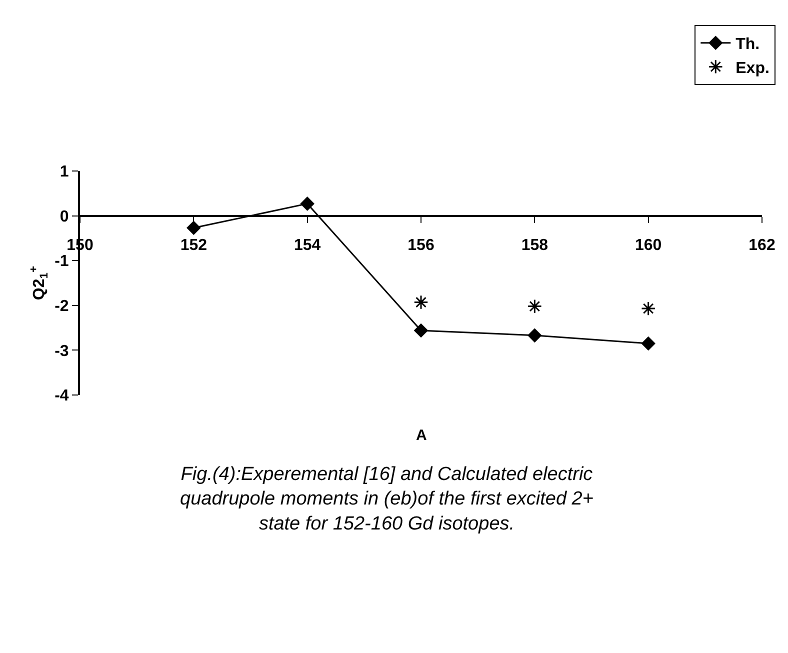  What do you see at coordinates (762, 245) in the screenshot?
I see `x-tick-label: 162` at bounding box center [762, 245].